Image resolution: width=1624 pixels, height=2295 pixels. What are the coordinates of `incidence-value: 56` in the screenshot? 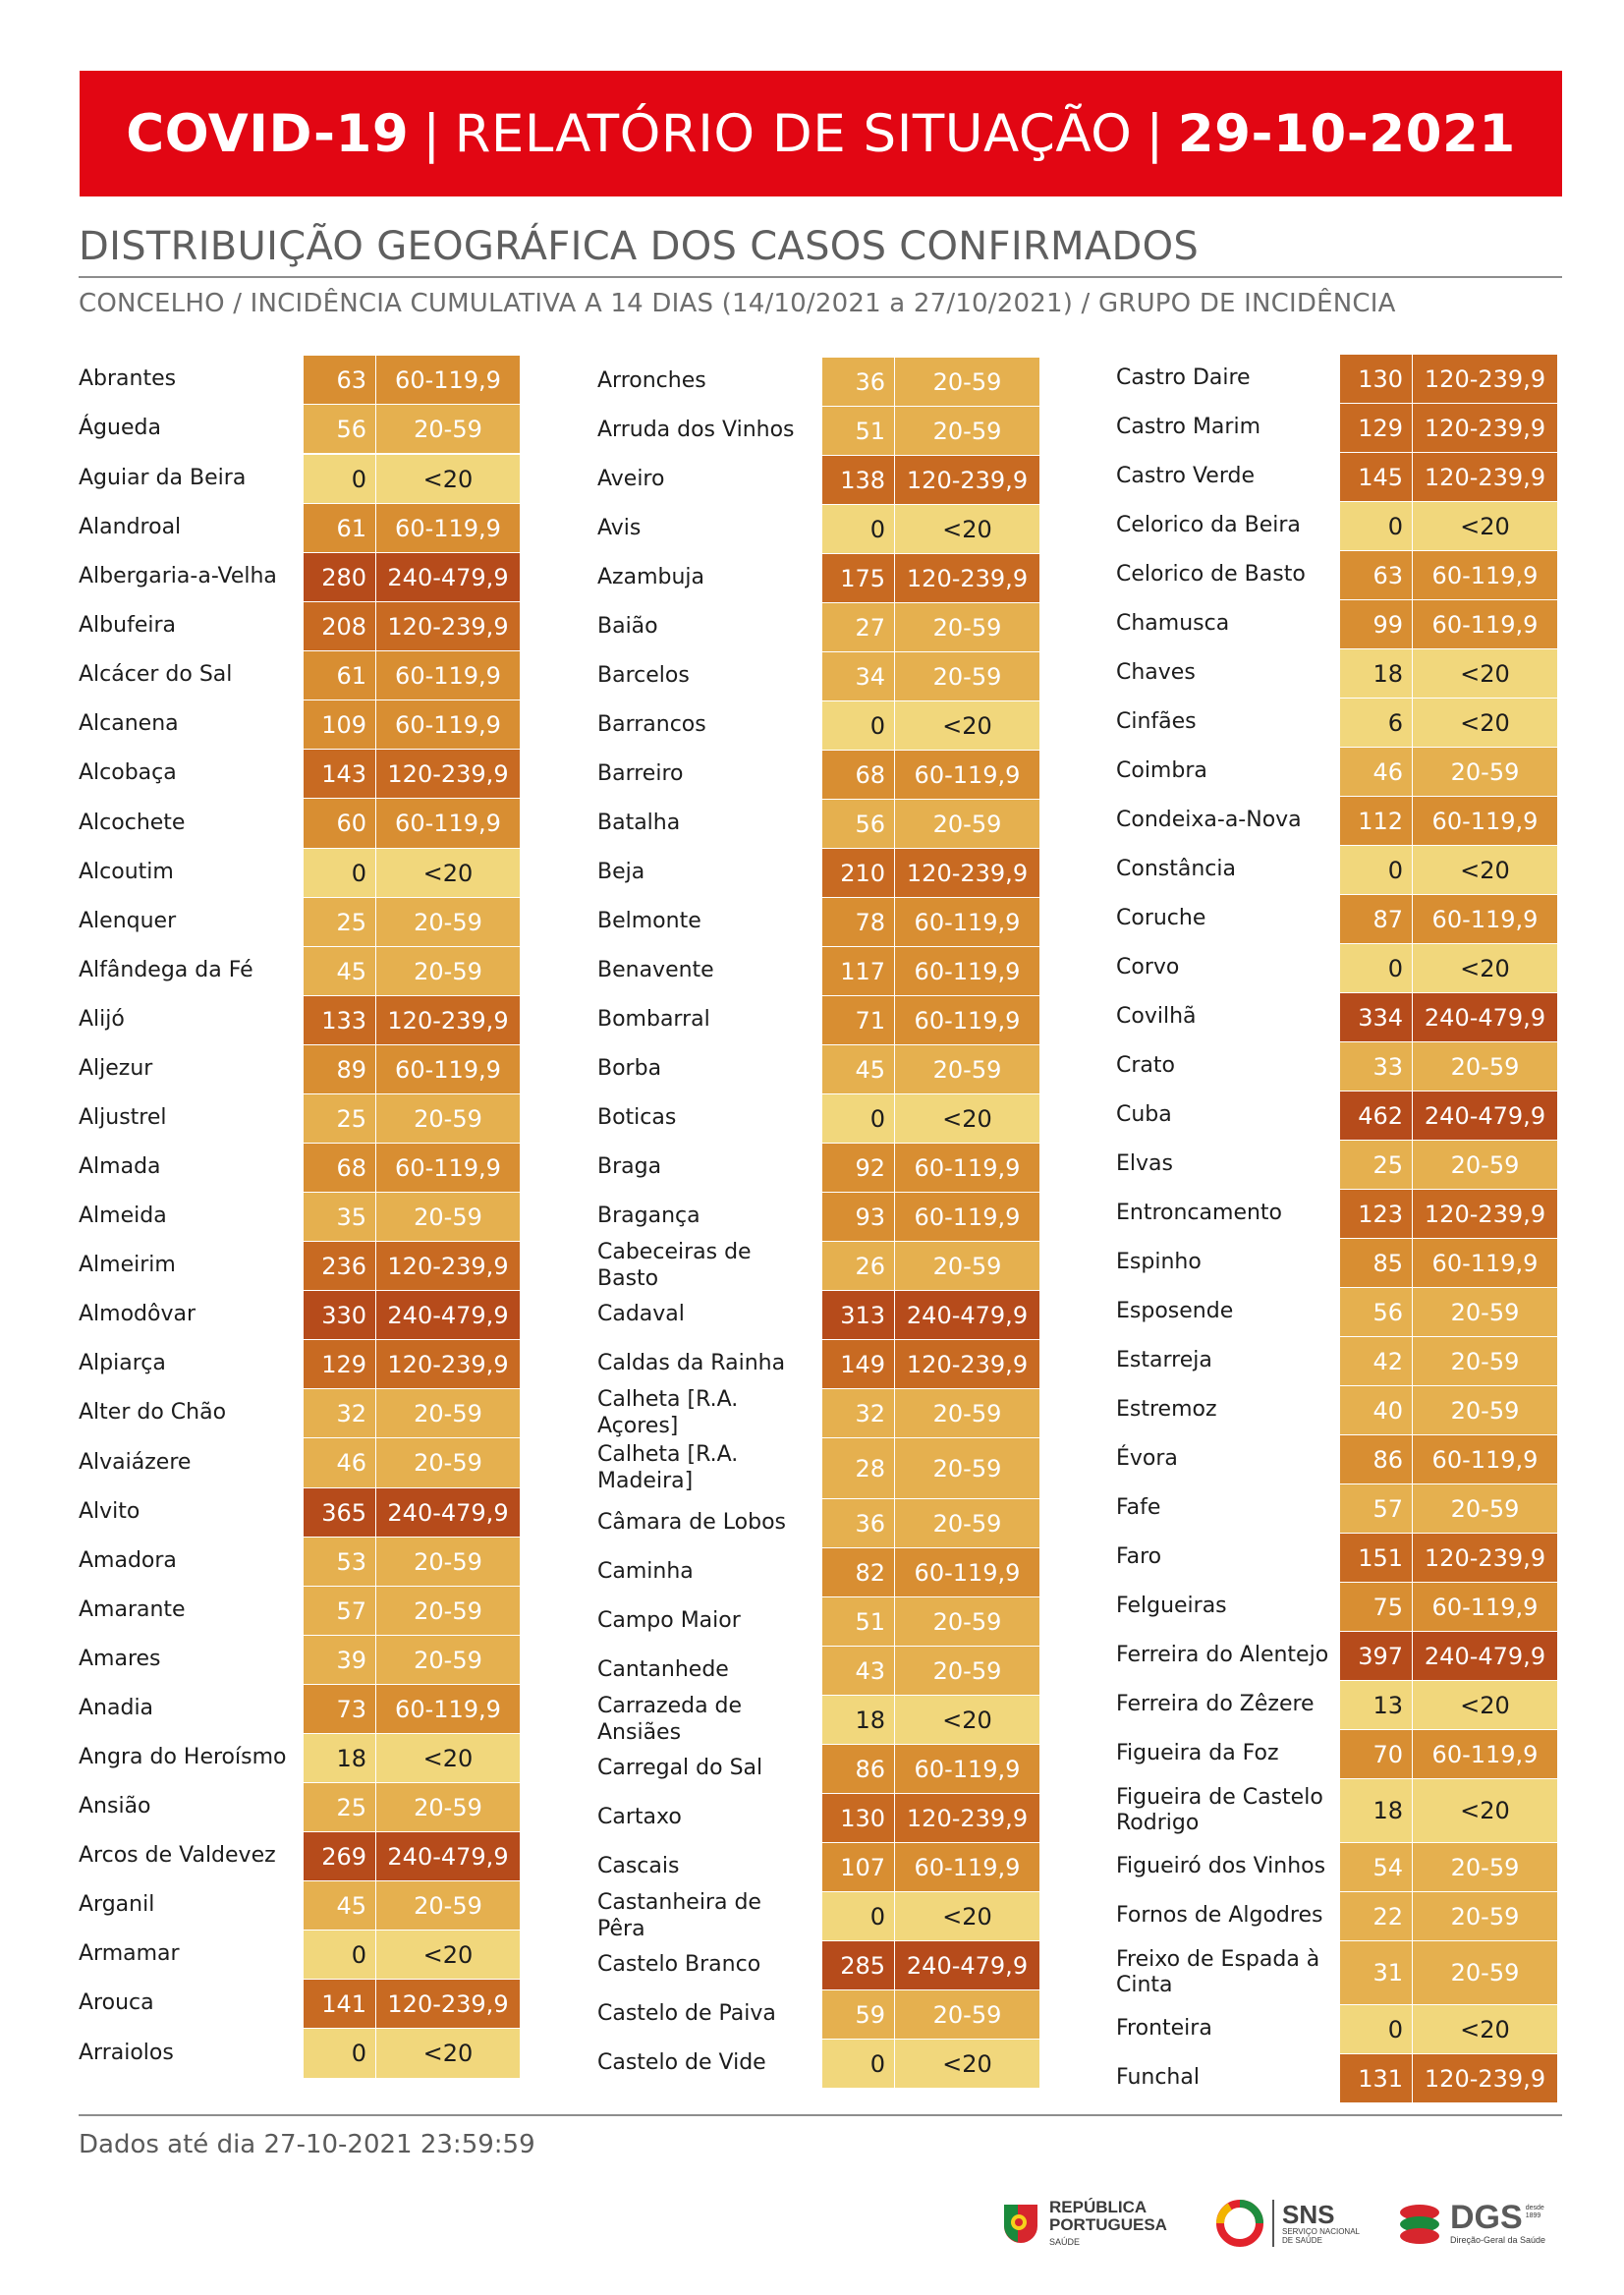 It's located at (339, 429).